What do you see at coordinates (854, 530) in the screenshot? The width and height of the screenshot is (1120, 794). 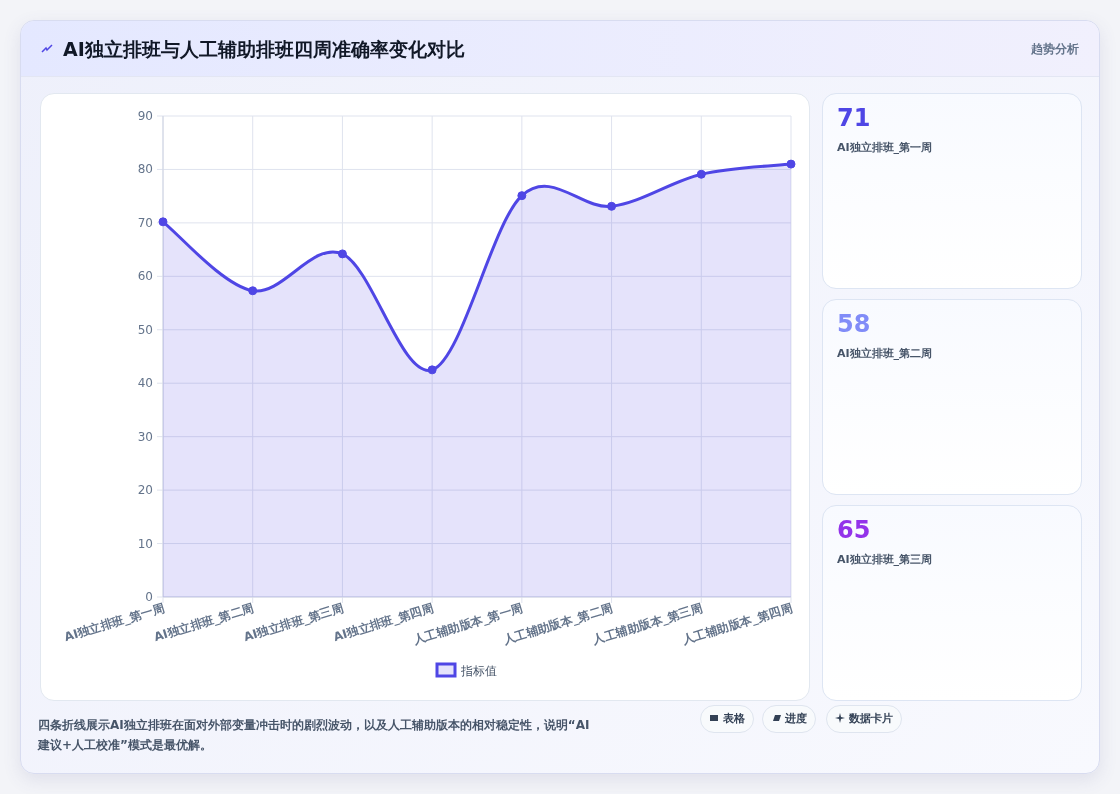 I see `data-label: 65` at bounding box center [854, 530].